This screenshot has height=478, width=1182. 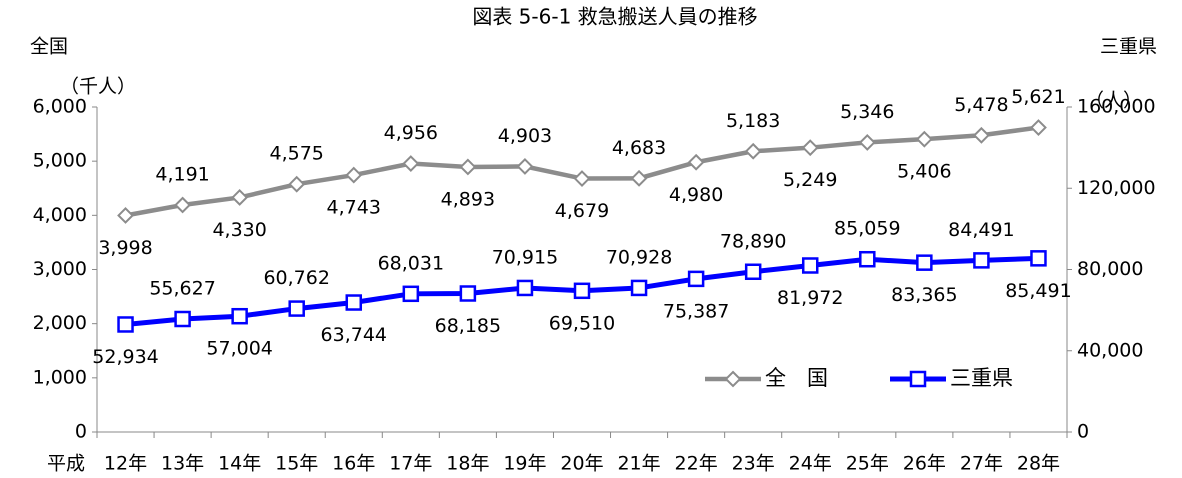 What do you see at coordinates (638, 464) in the screenshot?
I see `x-tick-label: 21年` at bounding box center [638, 464].